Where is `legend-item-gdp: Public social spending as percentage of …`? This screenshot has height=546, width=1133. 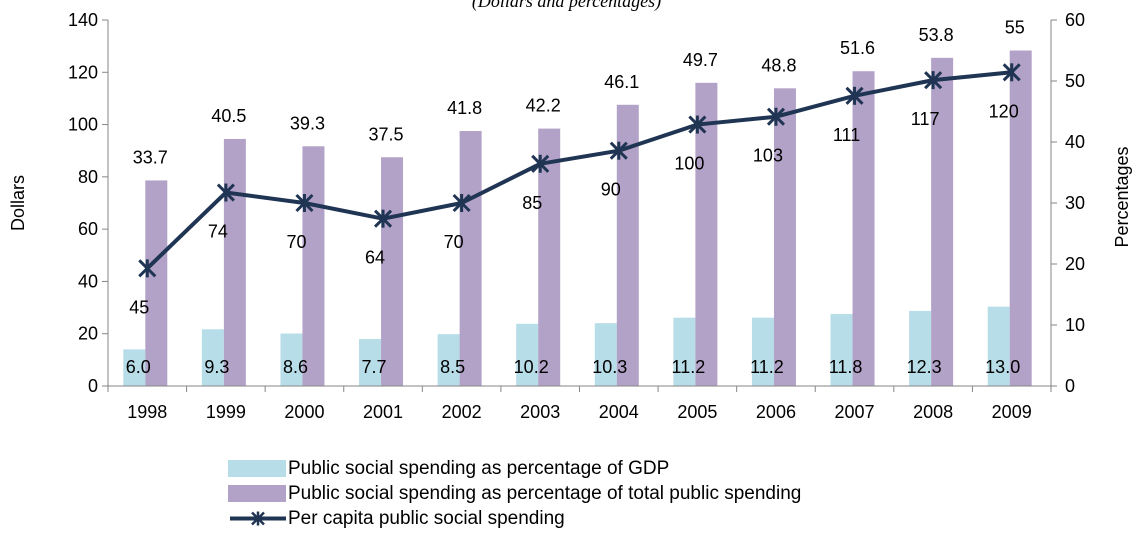 legend-item-gdp: Public social spending as percentage of … is located at coordinates (514, 468).